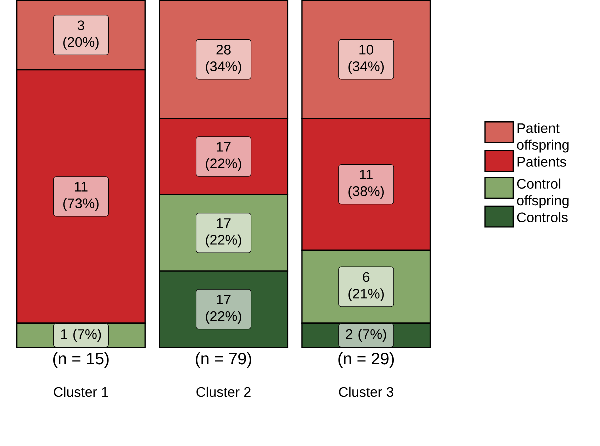  What do you see at coordinates (543, 193) in the screenshot?
I see `legend-label: Control offspring` at bounding box center [543, 193].